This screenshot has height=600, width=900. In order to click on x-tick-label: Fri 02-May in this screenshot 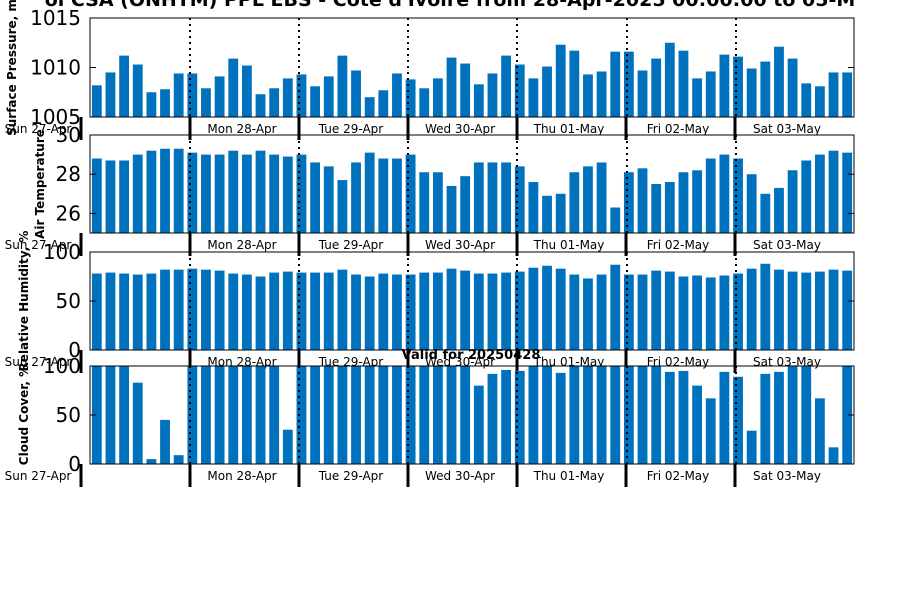, I will do `click(678, 476)`.